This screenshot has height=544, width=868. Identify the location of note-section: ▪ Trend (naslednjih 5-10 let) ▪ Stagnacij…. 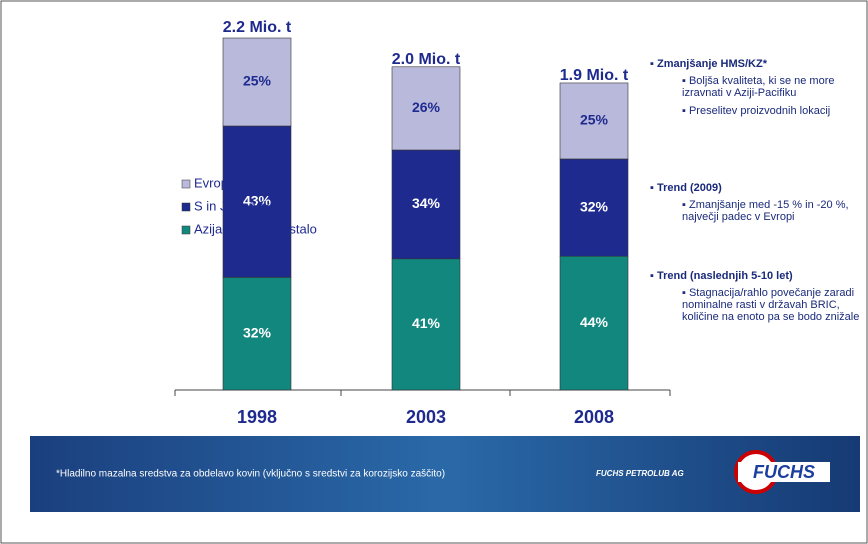
(755, 299).